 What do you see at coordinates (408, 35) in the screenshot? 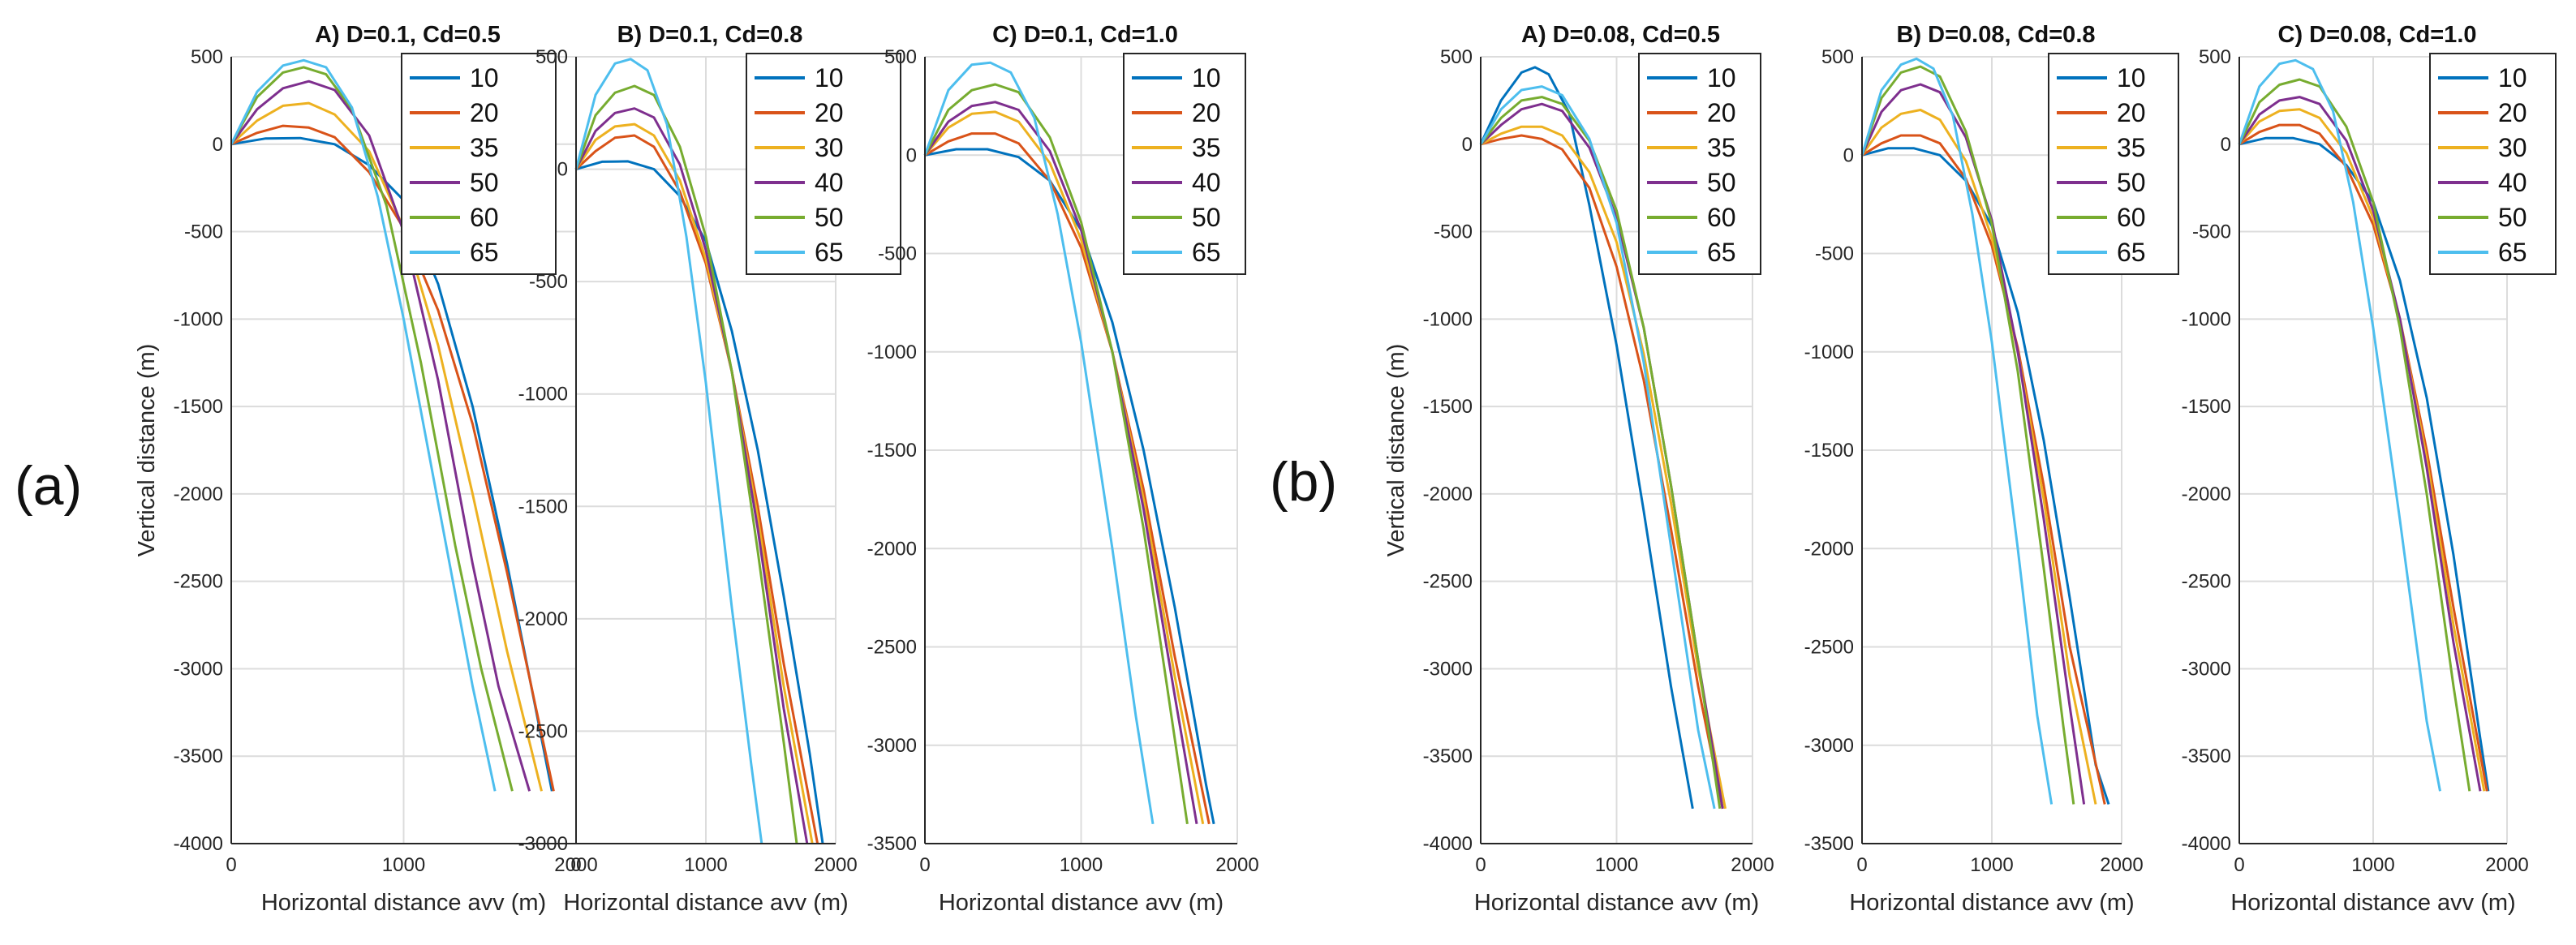
I see `chart-title: A) D=0.1, Cd=0.5` at bounding box center [408, 35].